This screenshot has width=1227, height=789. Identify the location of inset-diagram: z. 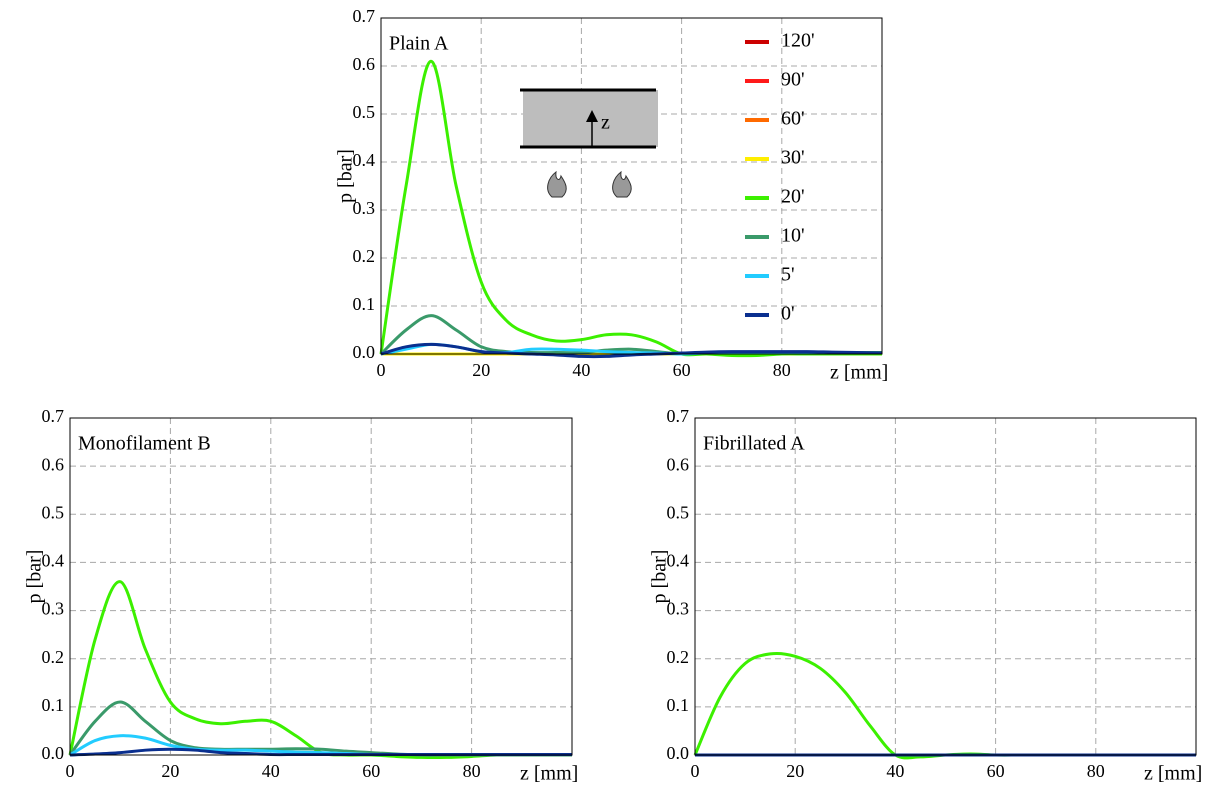
(589, 143).